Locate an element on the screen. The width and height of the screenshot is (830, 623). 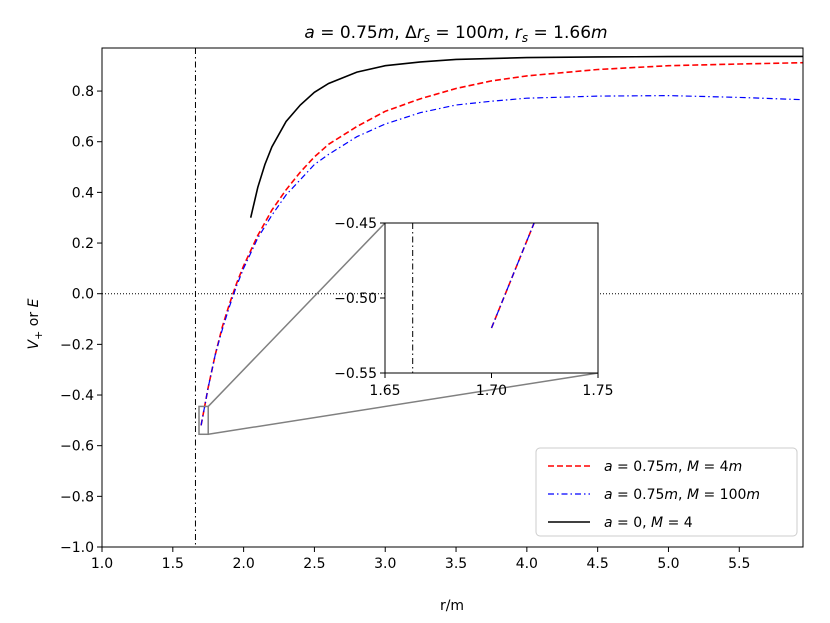
x-tick-label: 5.0 is located at coordinates (668, 564).